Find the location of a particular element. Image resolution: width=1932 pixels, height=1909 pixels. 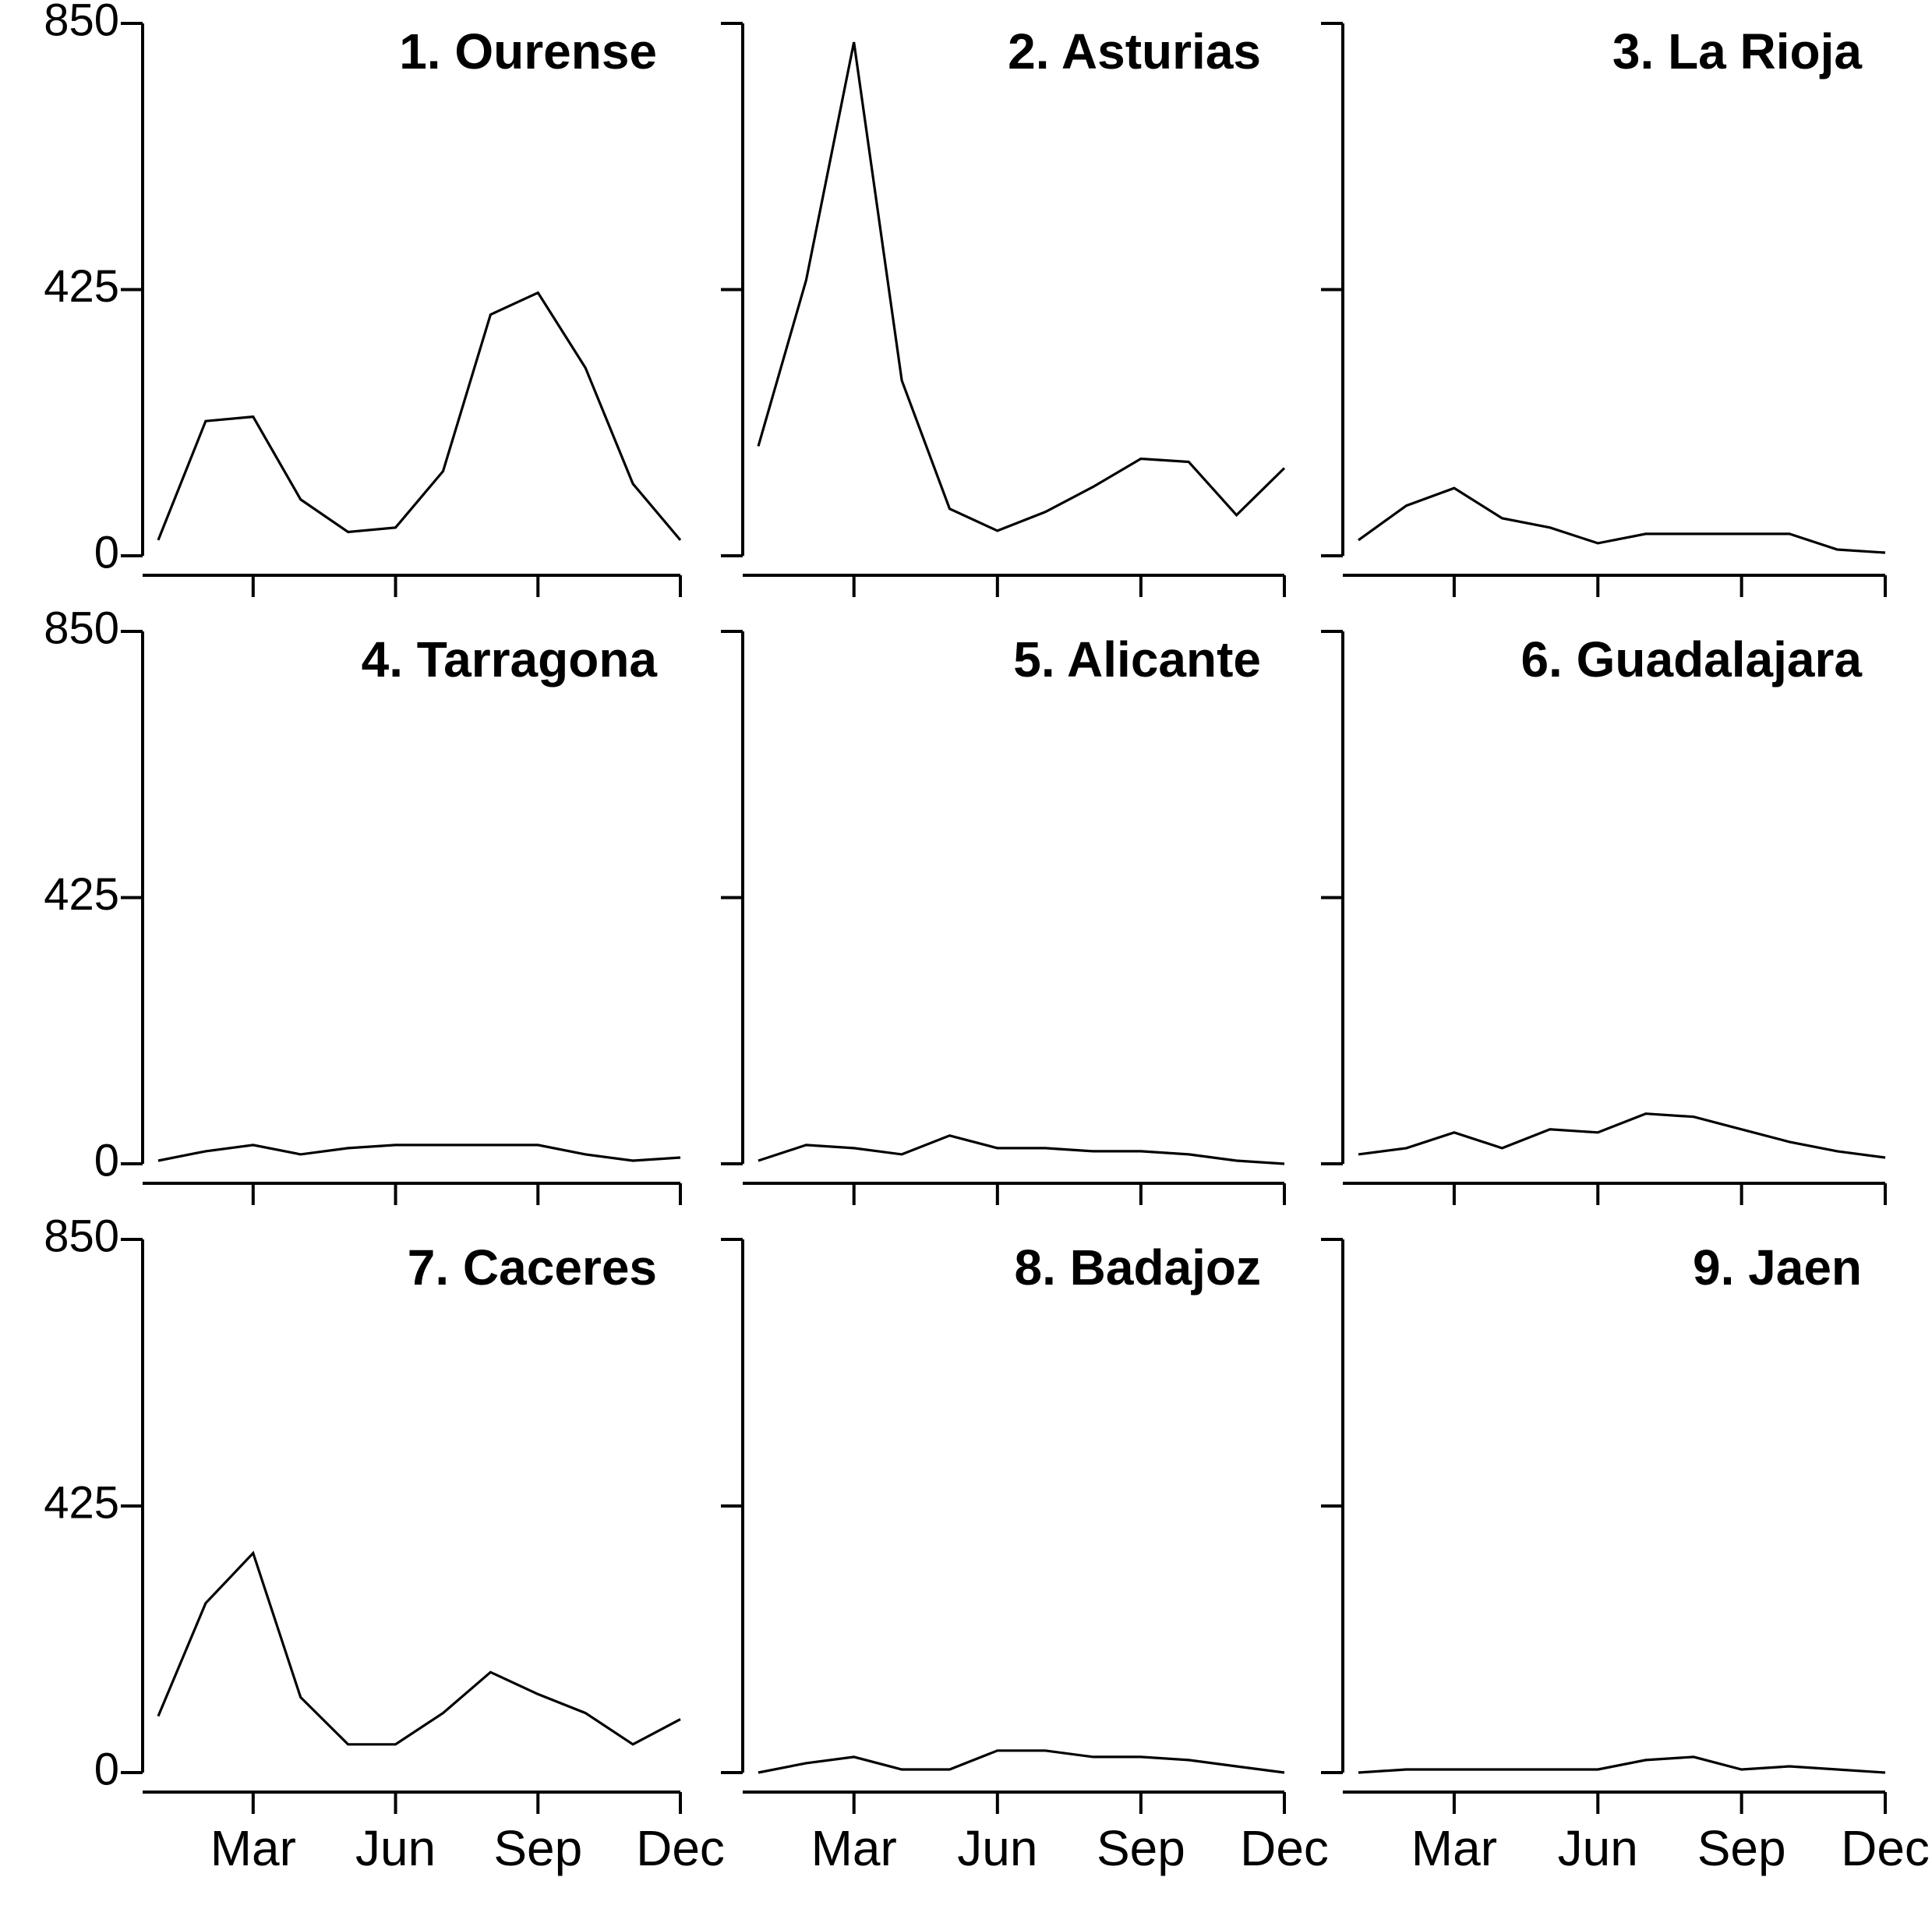

panel-8: Mar Jun Sep Dec 8. Badajoz is located at coordinates (1025, 1557).